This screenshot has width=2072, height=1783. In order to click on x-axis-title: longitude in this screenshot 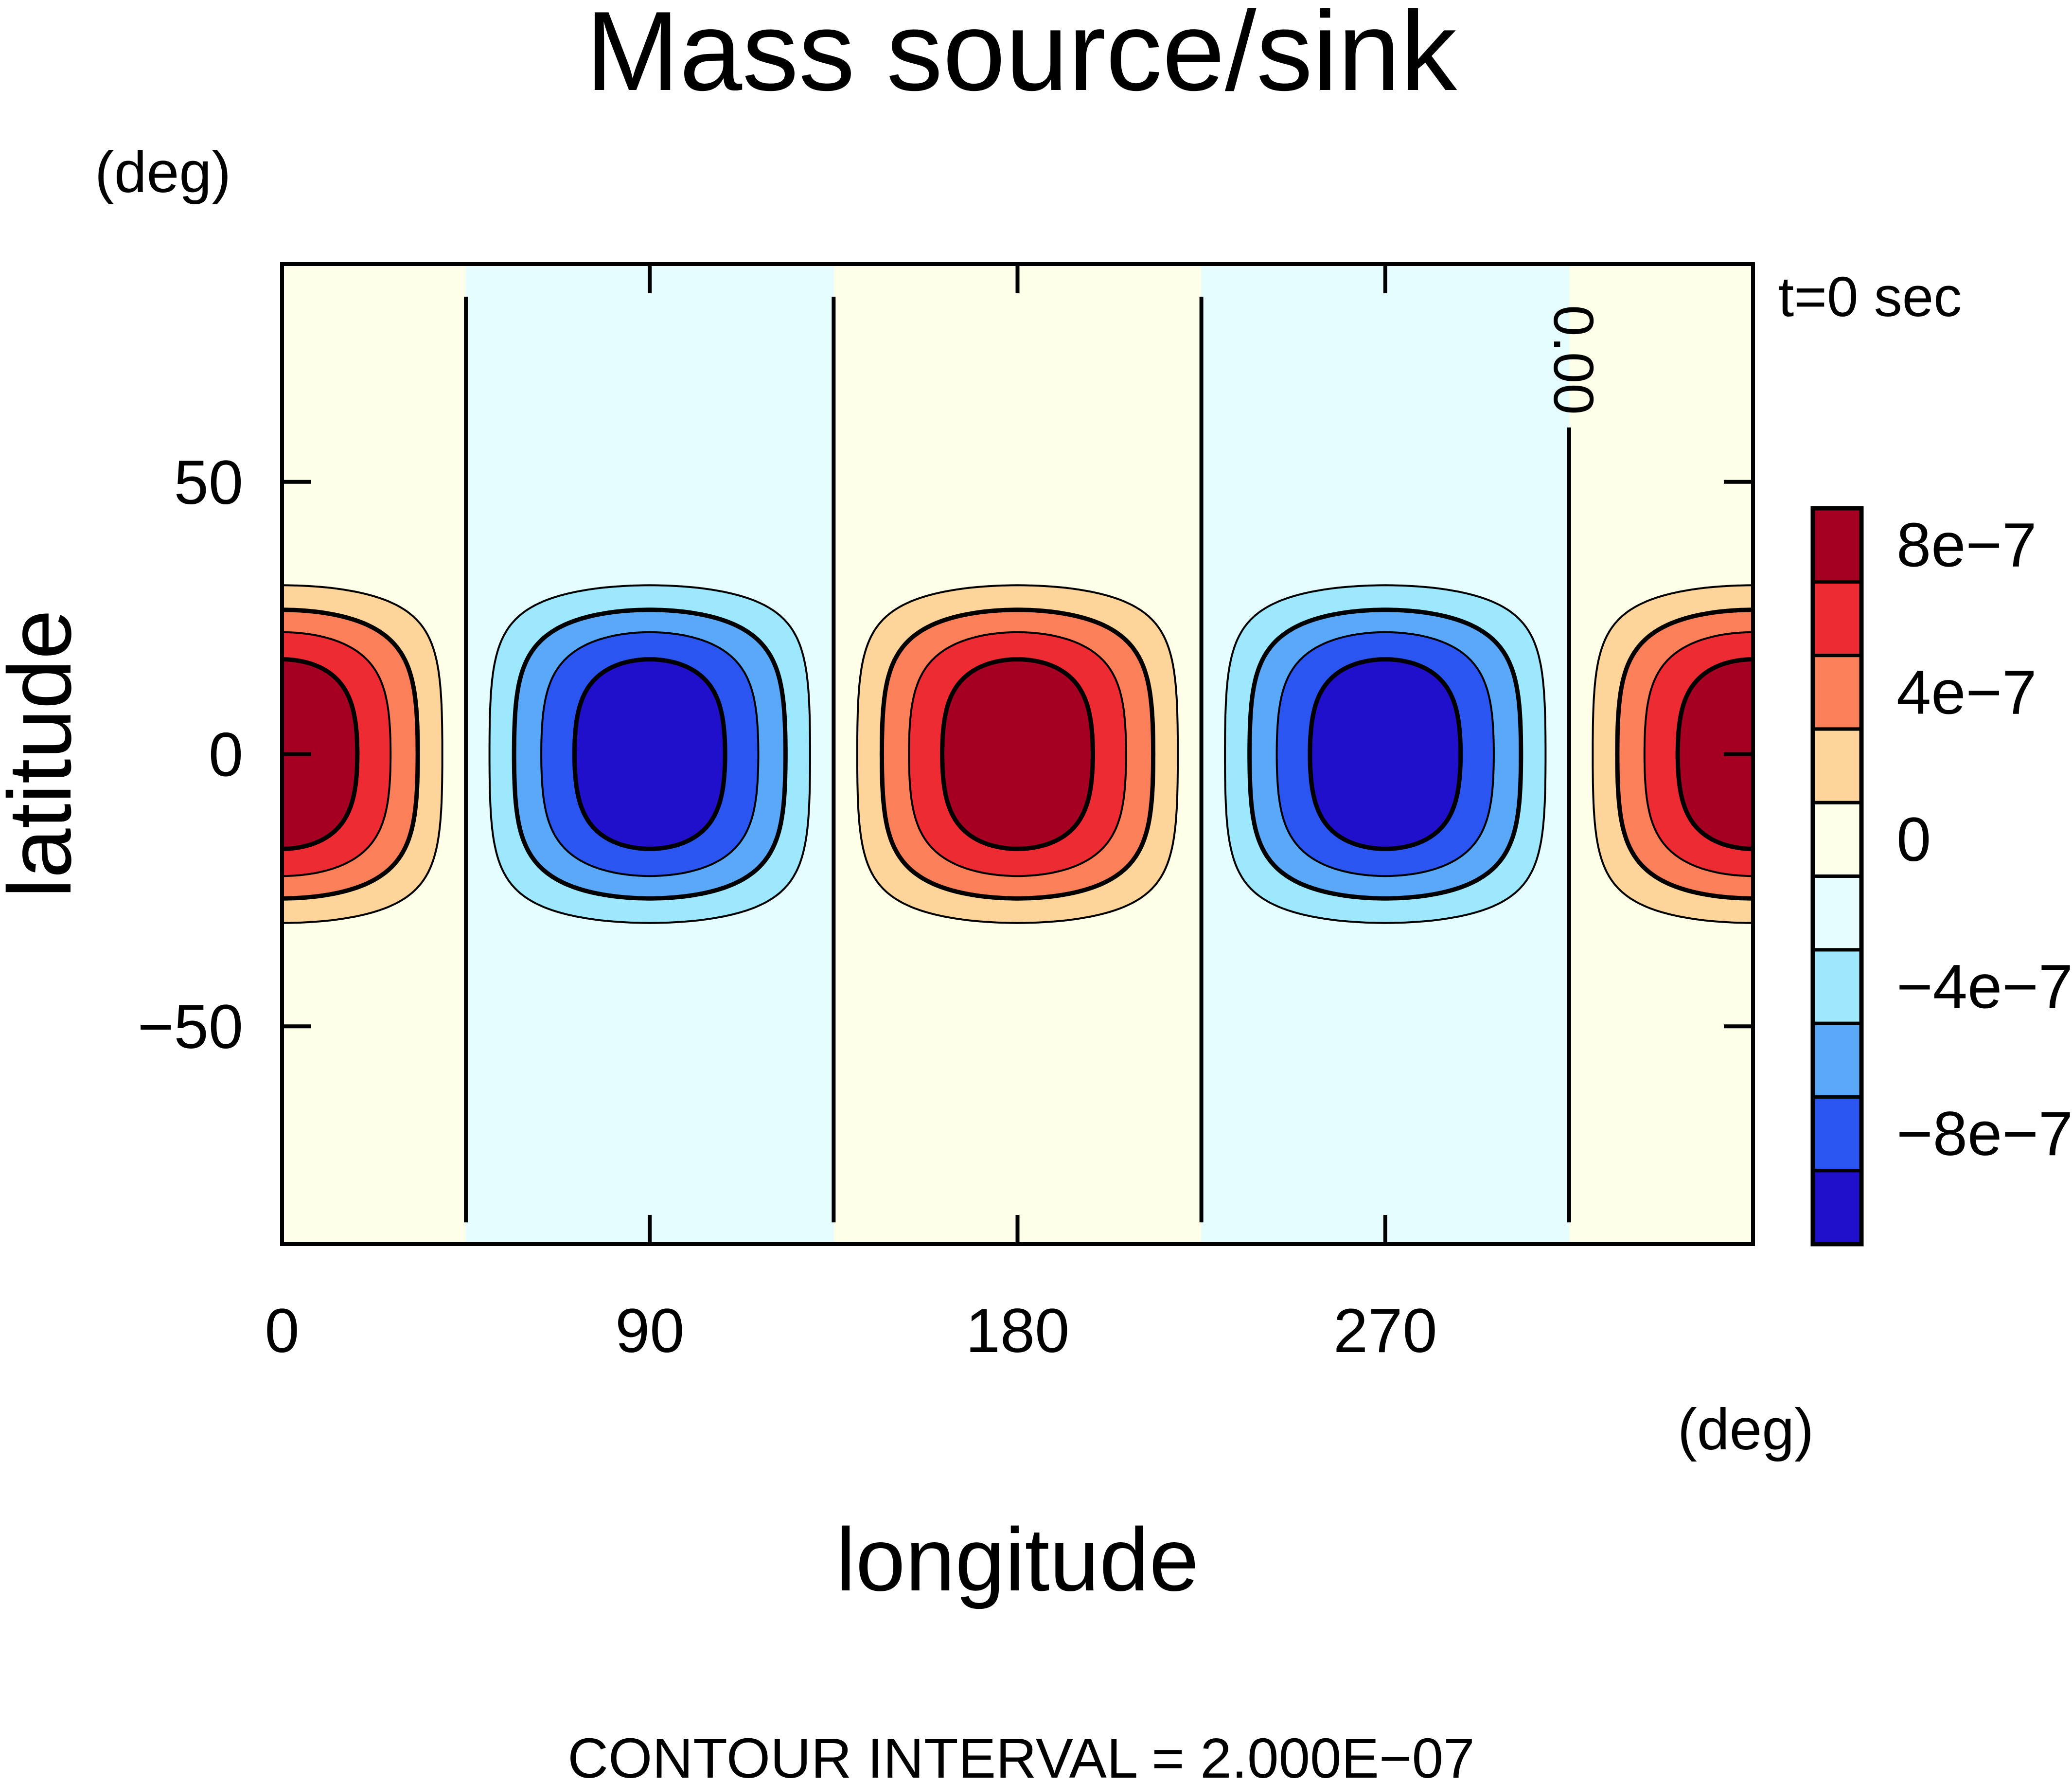, I will do `click(1017, 1559)`.